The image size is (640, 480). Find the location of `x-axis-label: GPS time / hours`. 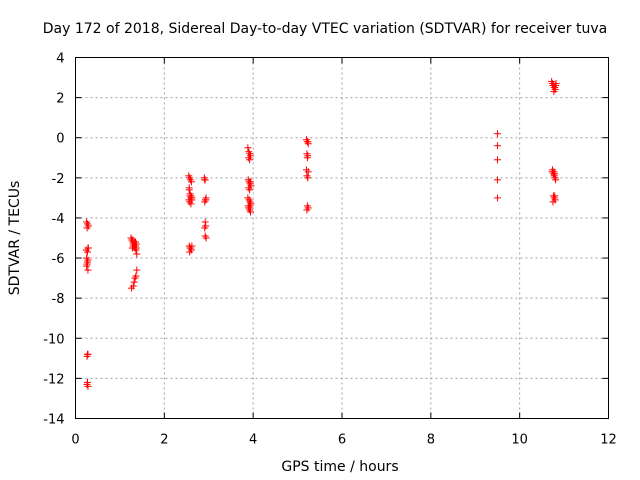

x-axis-label: GPS time / hours is located at coordinates (339, 467).